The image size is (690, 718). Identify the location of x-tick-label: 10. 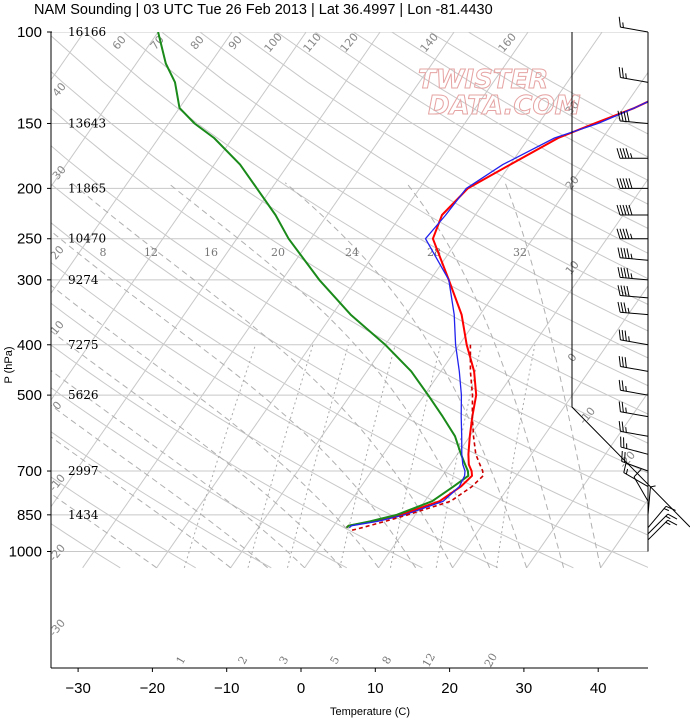
(375, 688).